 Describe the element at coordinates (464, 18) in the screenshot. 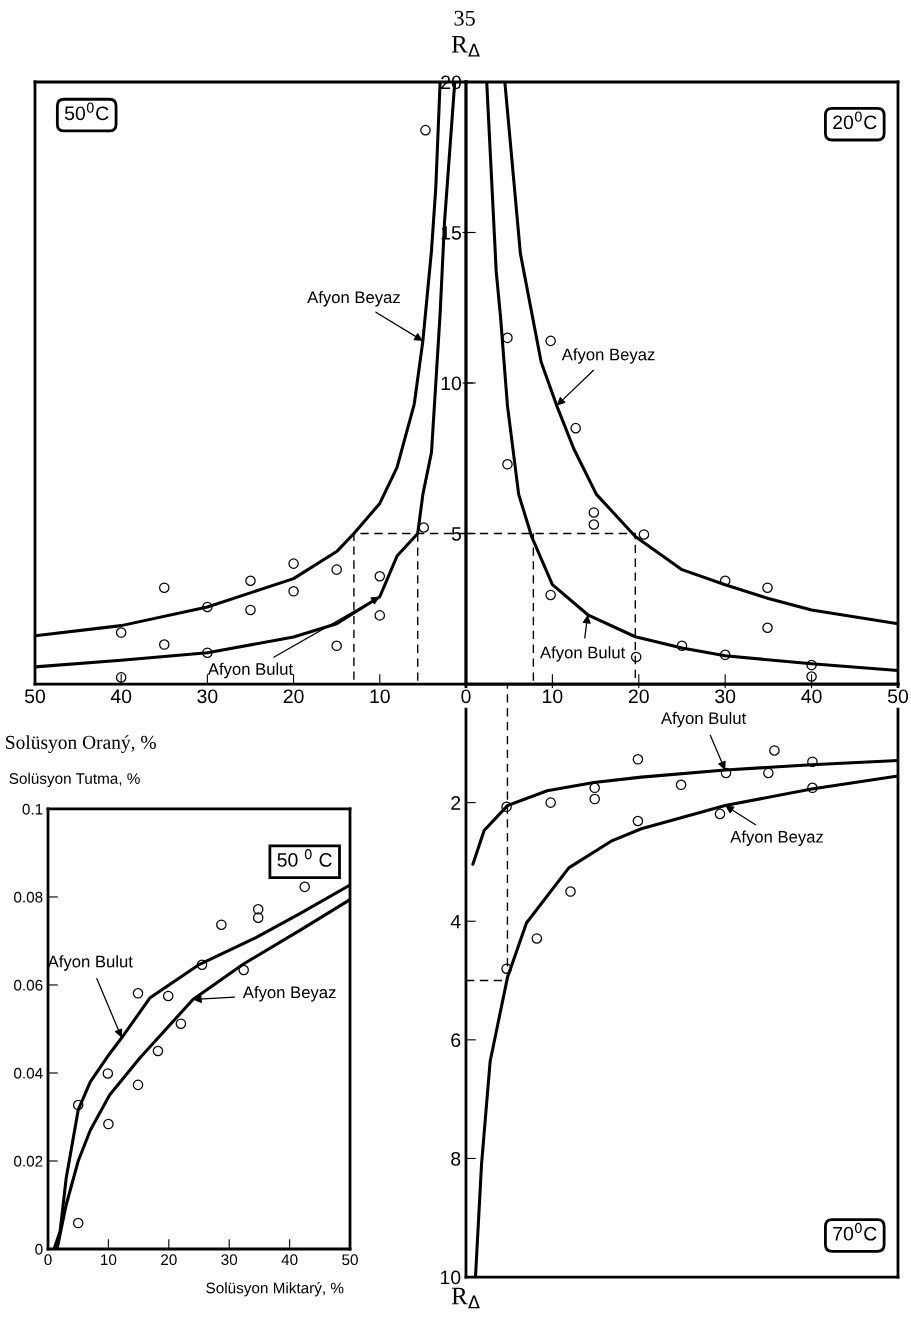

I see `text: 35` at that location.